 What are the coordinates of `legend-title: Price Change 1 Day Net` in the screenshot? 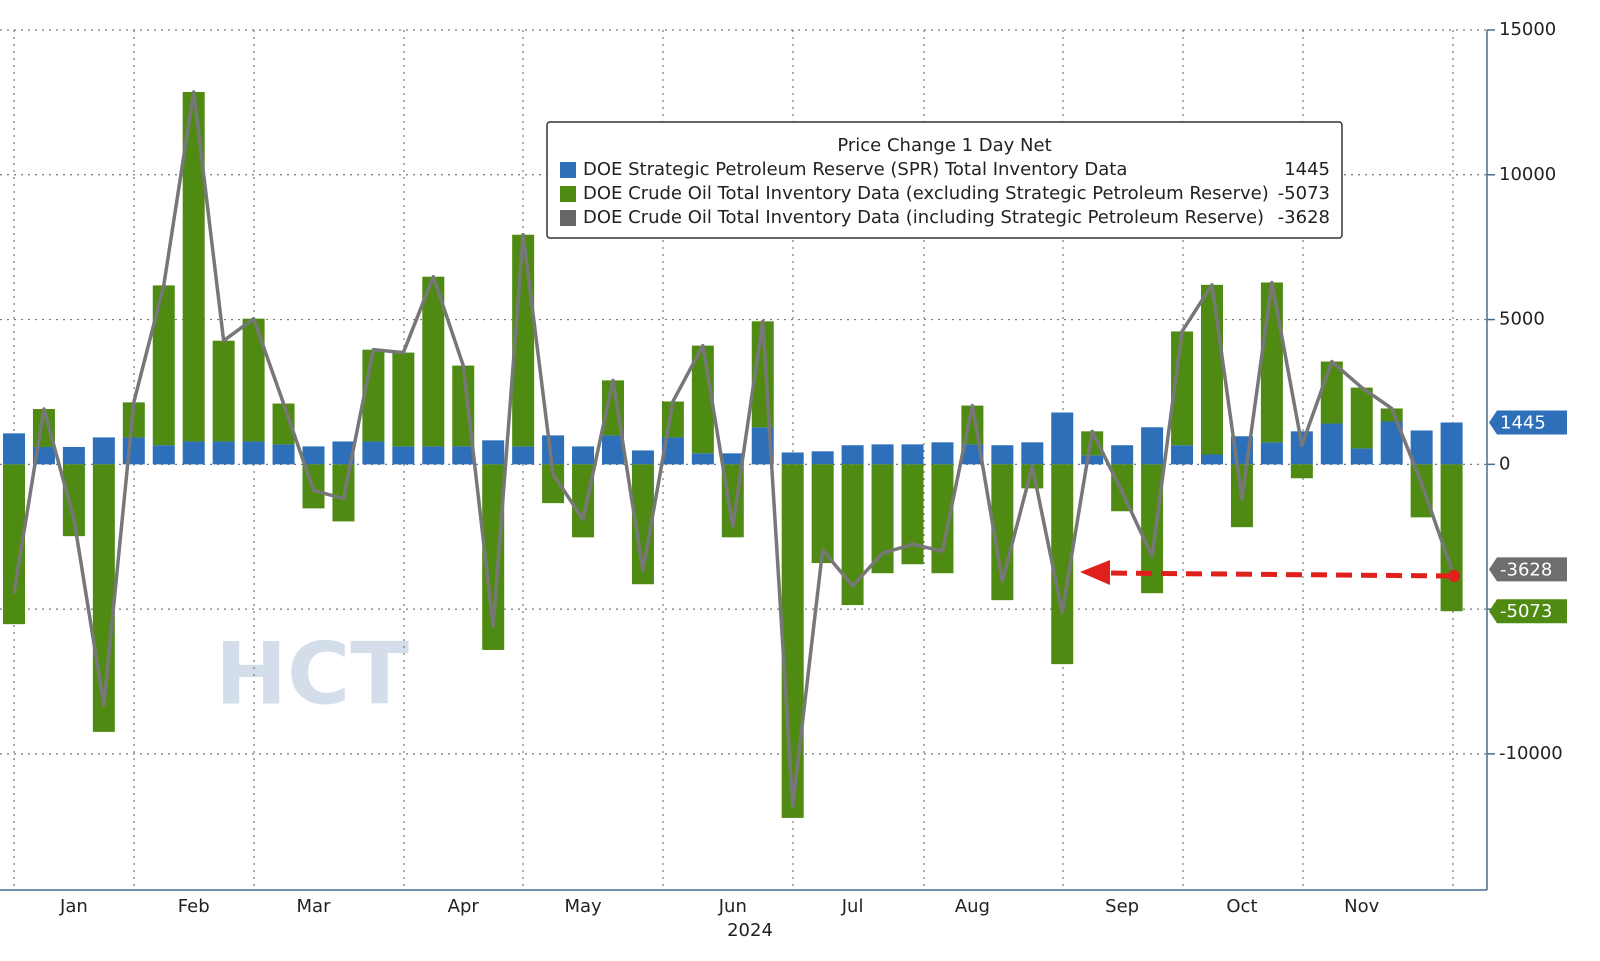 It's located at (944, 145).